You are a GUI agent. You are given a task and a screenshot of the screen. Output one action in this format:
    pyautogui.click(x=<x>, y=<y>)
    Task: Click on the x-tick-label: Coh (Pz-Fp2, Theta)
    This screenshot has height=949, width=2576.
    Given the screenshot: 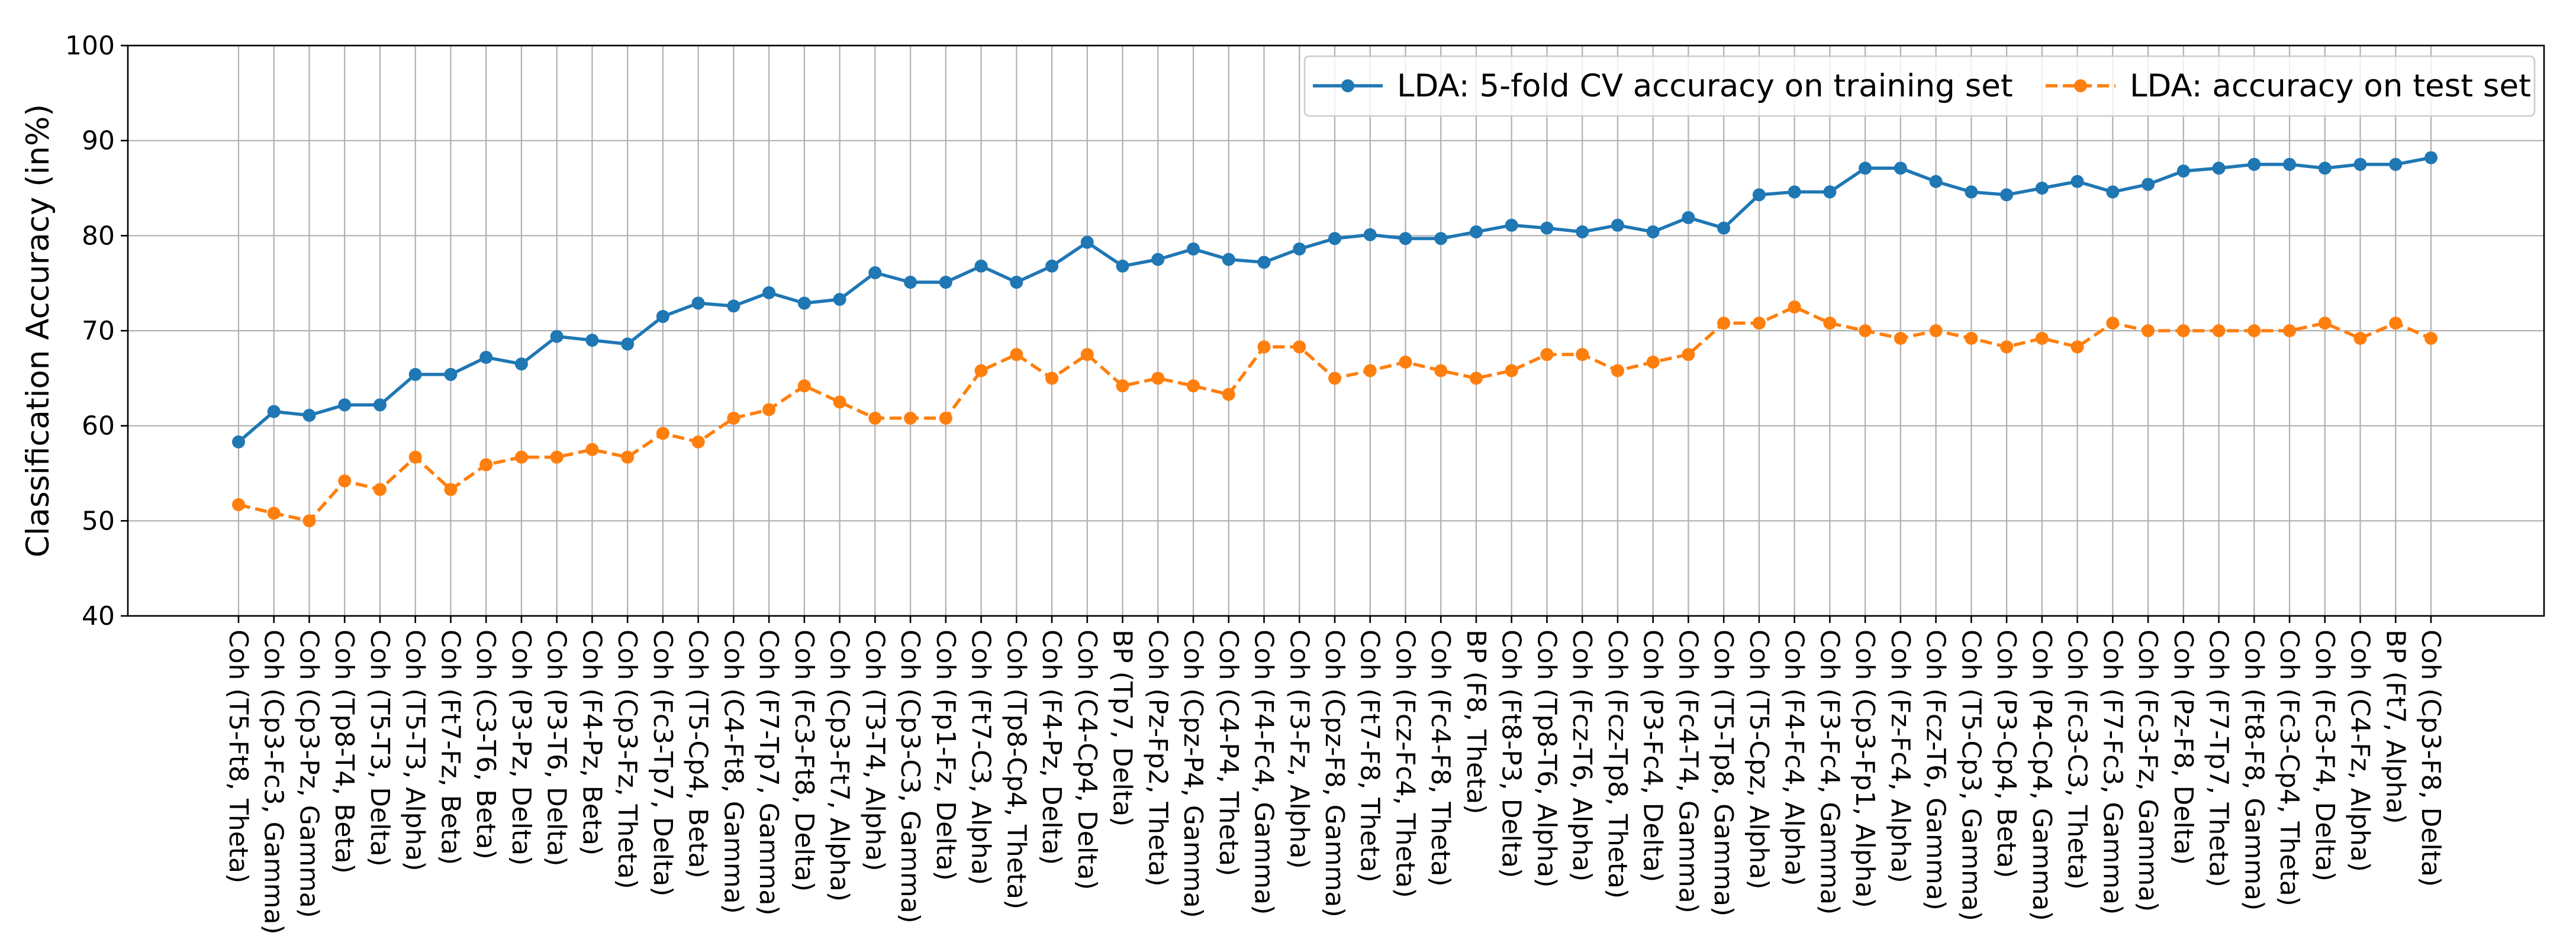 What is the action you would take?
    pyautogui.click(x=1157, y=758)
    